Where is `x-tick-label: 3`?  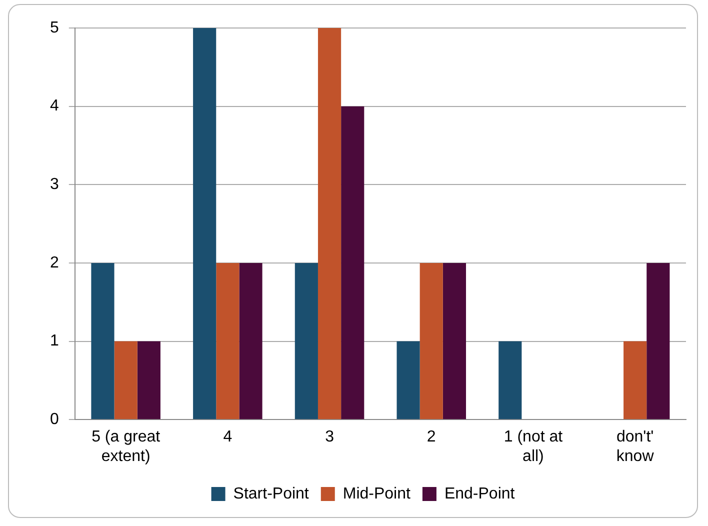
x-tick-label: 3 is located at coordinates (329, 437).